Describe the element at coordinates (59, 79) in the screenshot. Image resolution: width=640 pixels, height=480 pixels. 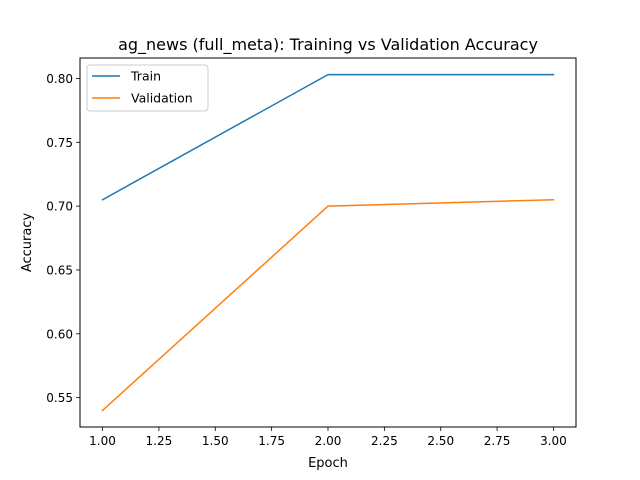
I see `y-tick-label: 0.80` at that location.